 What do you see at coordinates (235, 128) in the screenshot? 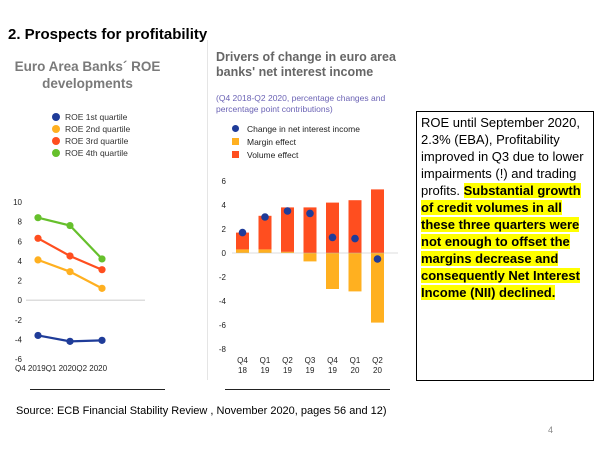
I see `legend-swatch-nii` at bounding box center [235, 128].